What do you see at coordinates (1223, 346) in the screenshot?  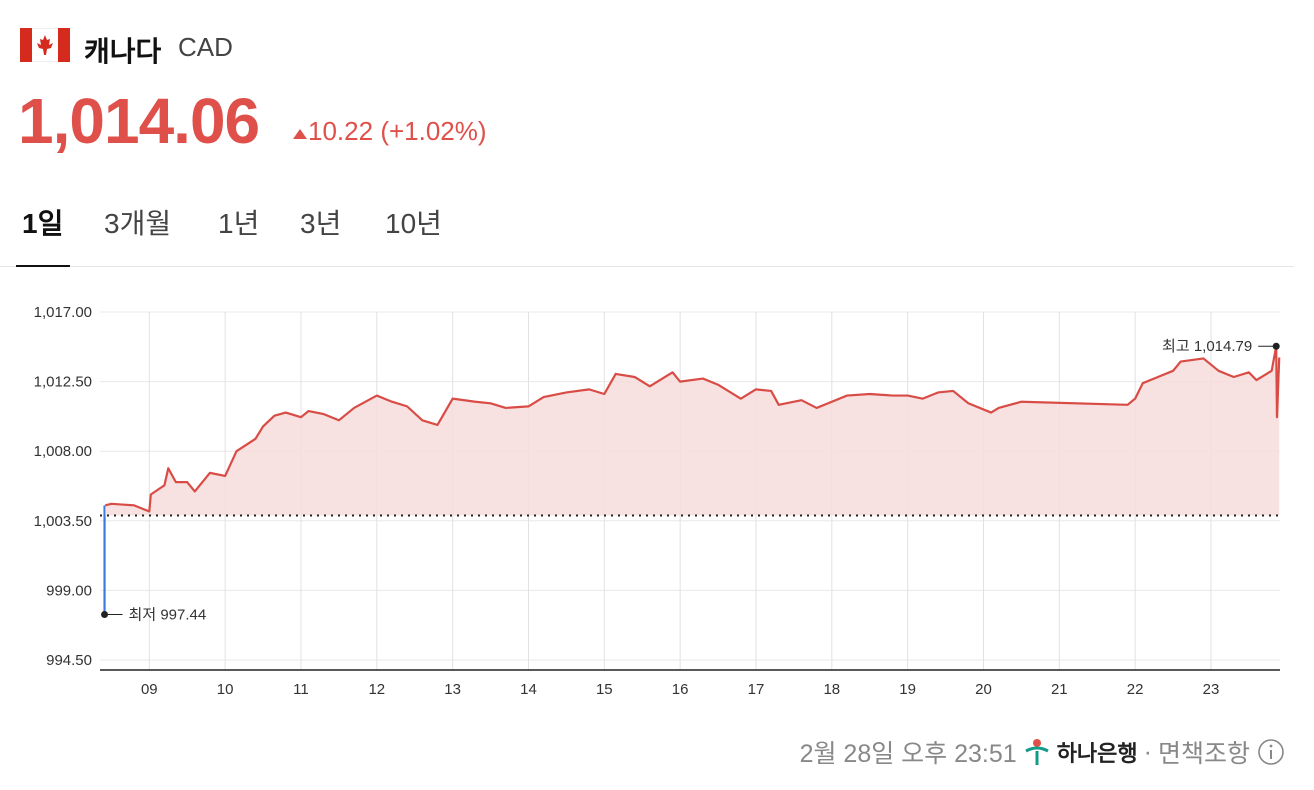 I see `annotation-value: 1,014.79` at bounding box center [1223, 346].